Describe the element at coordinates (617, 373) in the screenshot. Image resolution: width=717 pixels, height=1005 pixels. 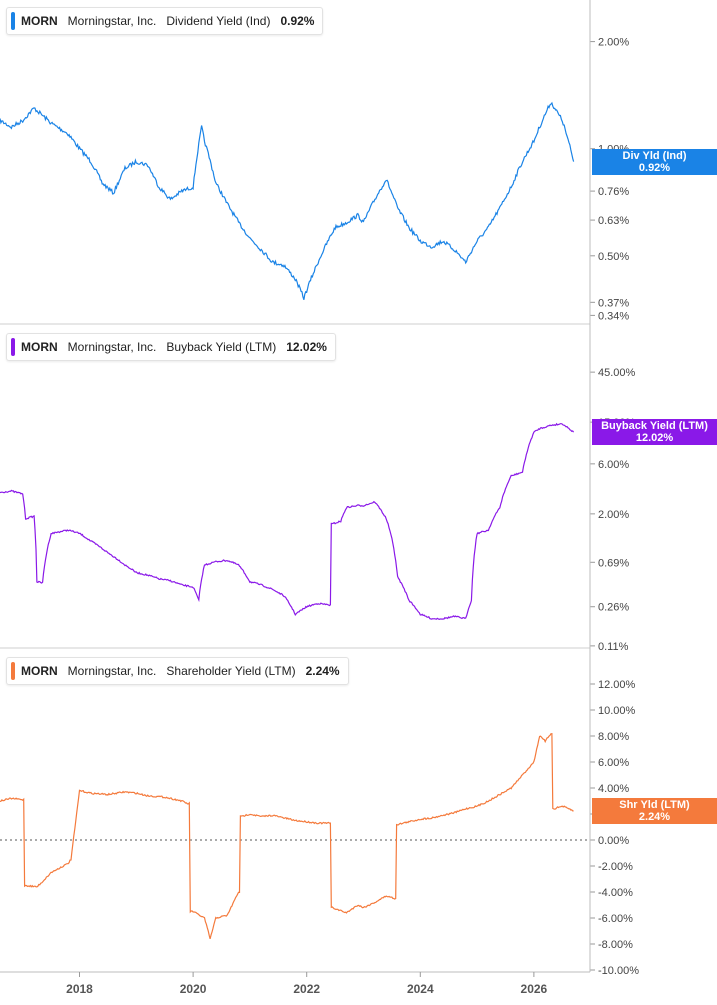
I see `y-tick-label: 45.00%` at that location.